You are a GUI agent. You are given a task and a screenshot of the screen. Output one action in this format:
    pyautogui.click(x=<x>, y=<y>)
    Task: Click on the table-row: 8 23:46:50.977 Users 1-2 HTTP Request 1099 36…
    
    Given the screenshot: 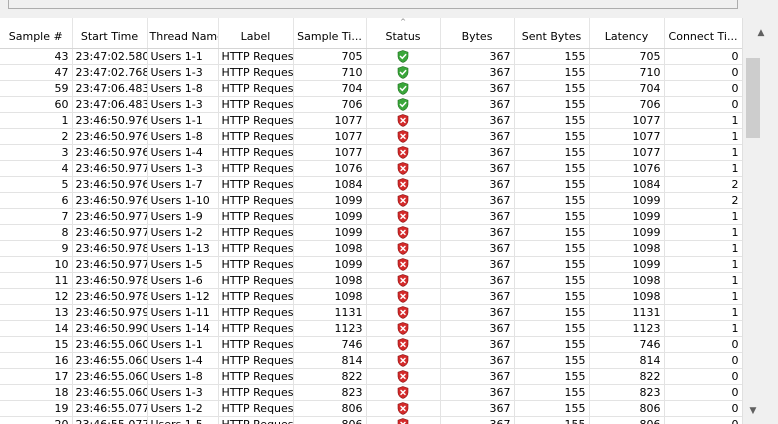 What is the action you would take?
    pyautogui.click(x=371, y=232)
    